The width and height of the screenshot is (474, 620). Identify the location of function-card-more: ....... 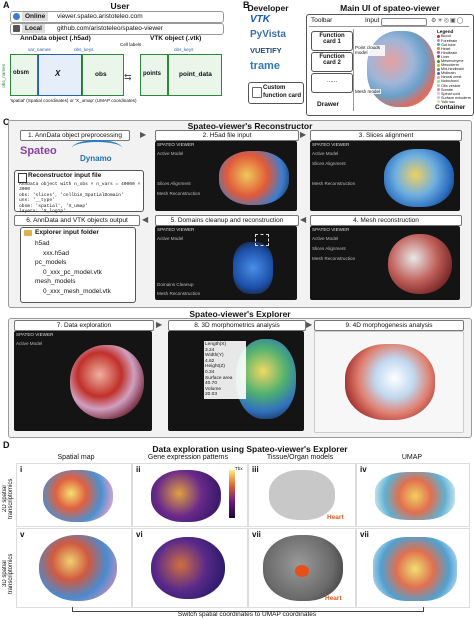
(332, 83).